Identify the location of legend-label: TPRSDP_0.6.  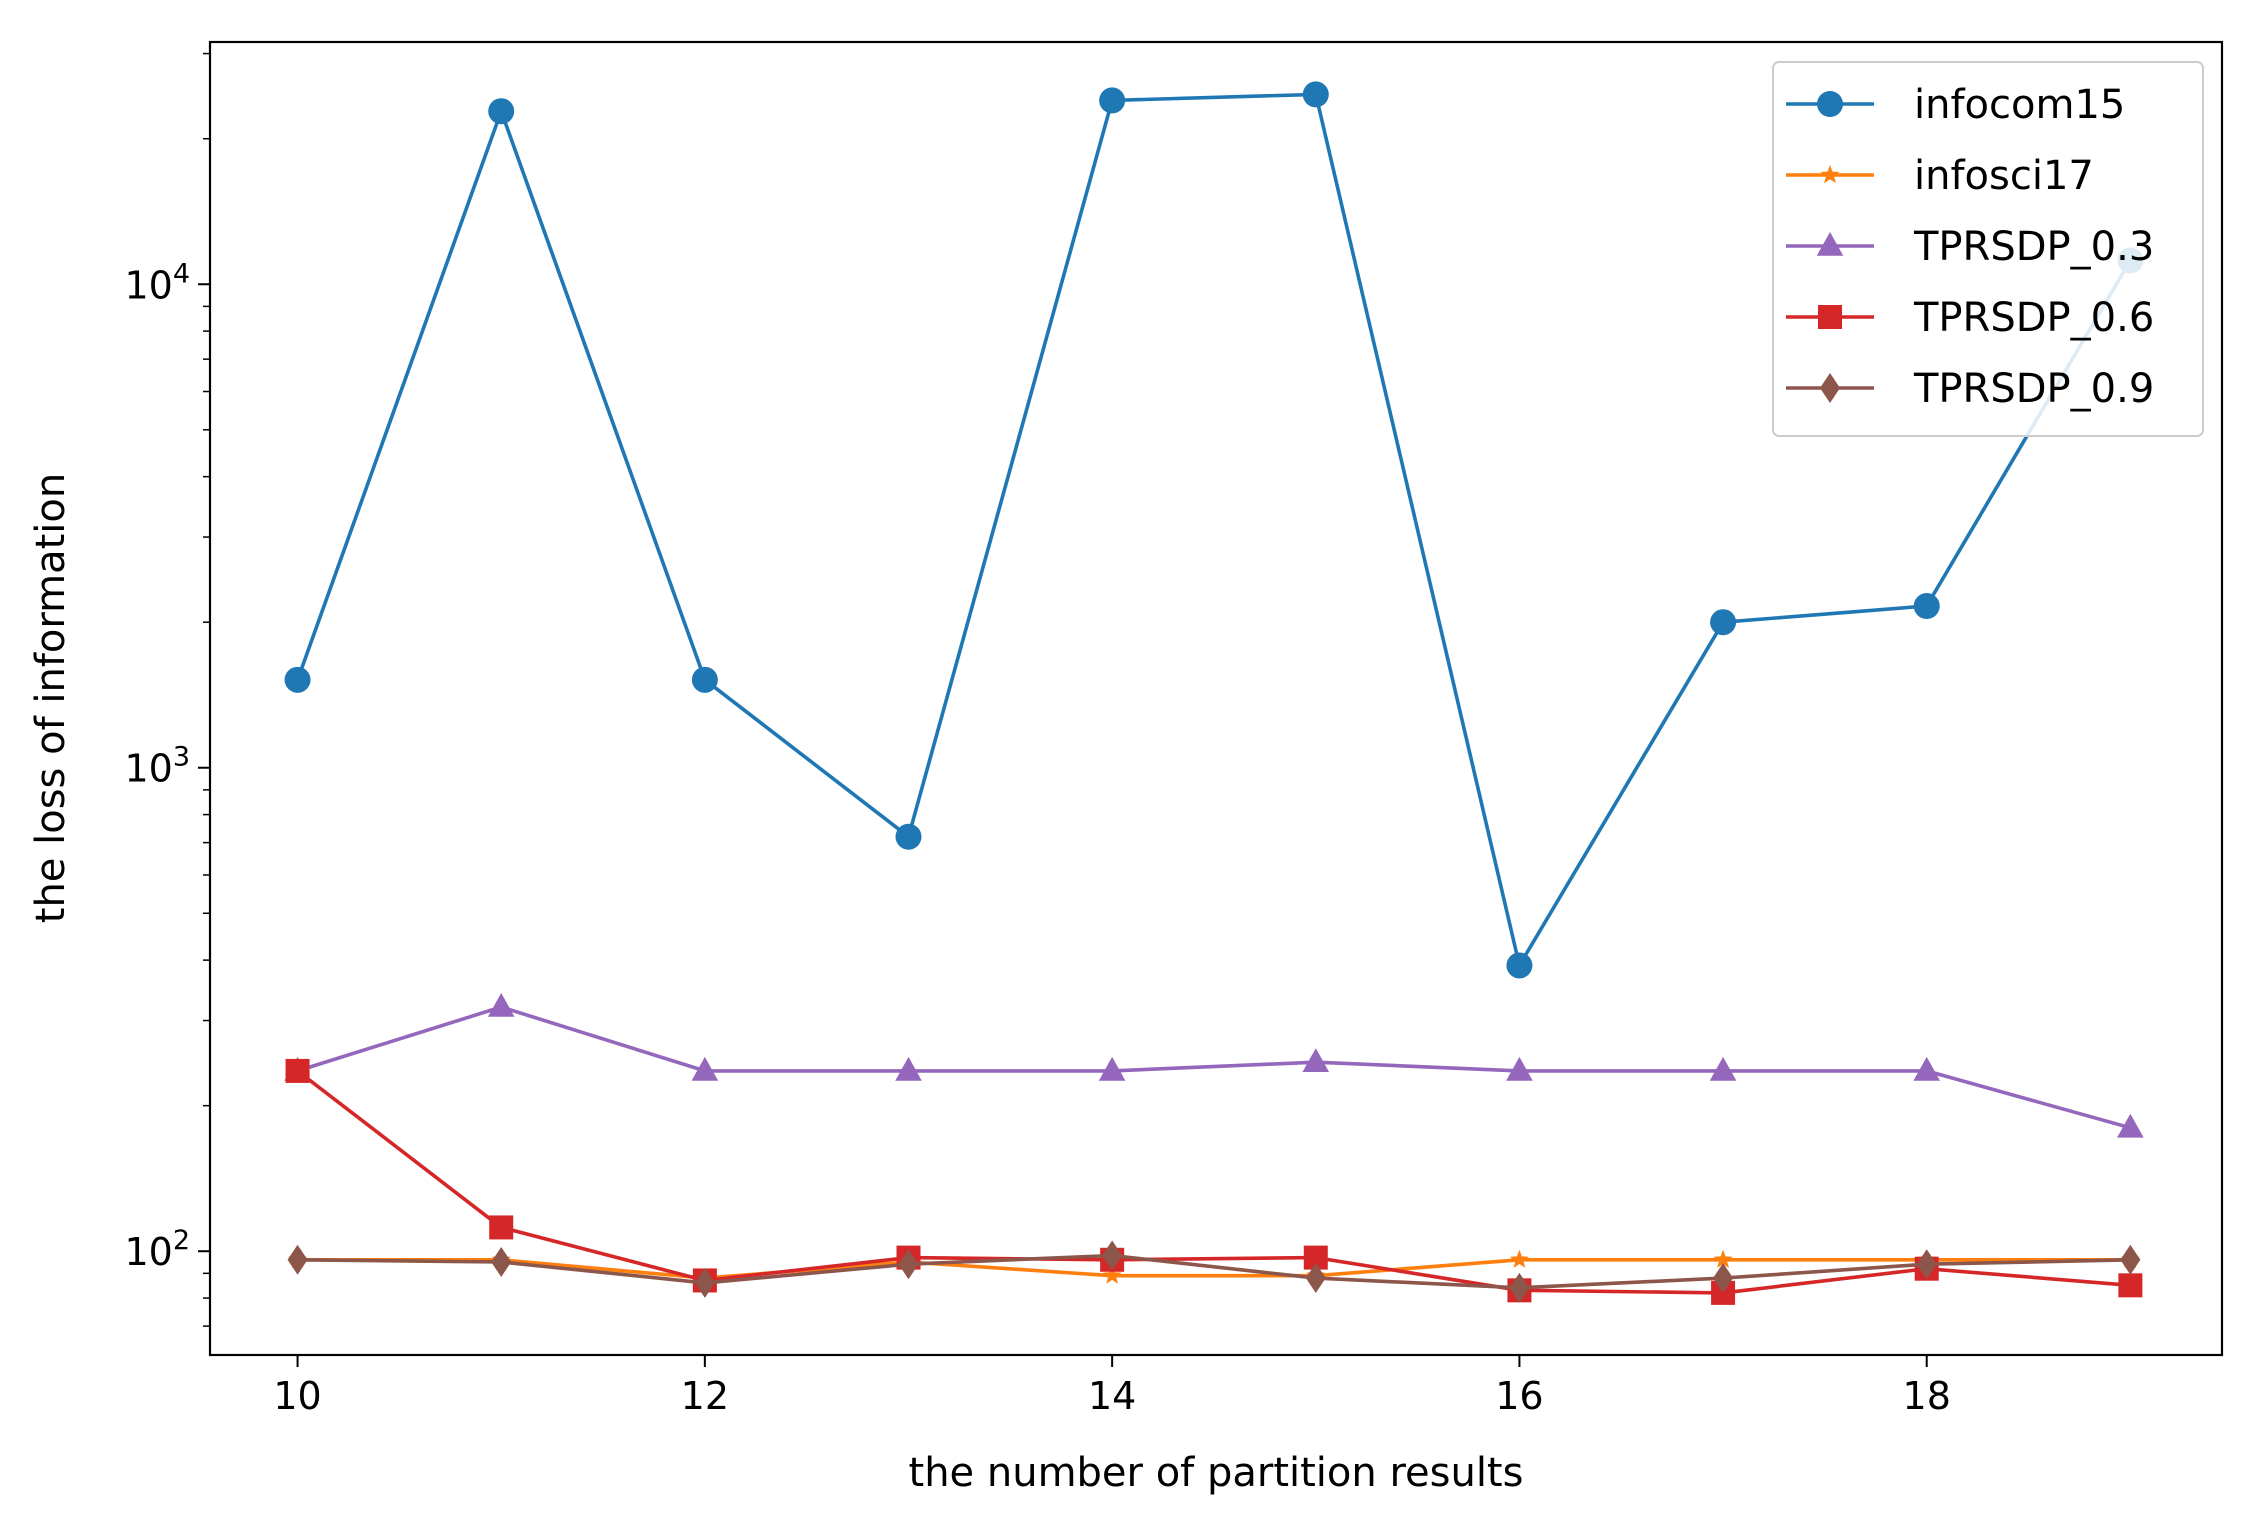
(2033, 318).